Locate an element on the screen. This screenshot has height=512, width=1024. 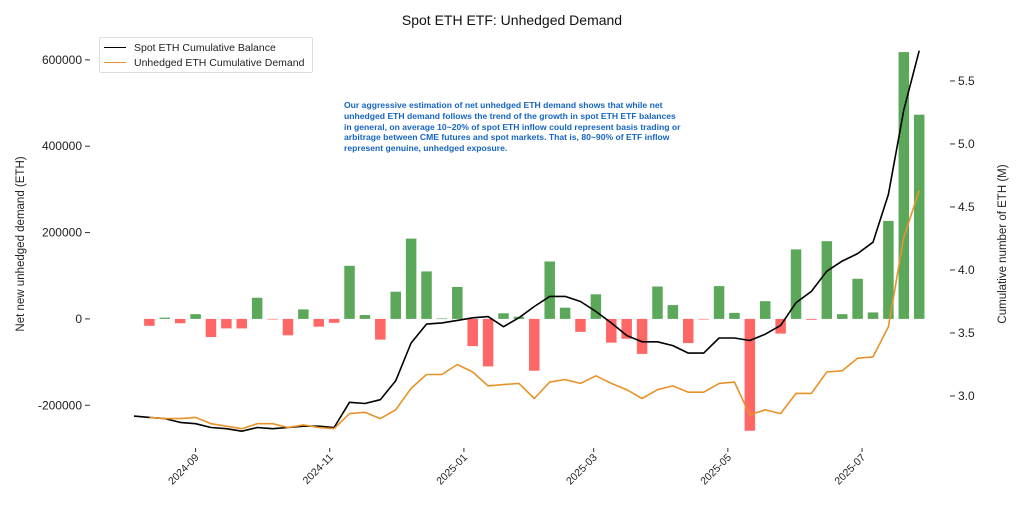
left-tick-label: 600000 is located at coordinates (62, 60).